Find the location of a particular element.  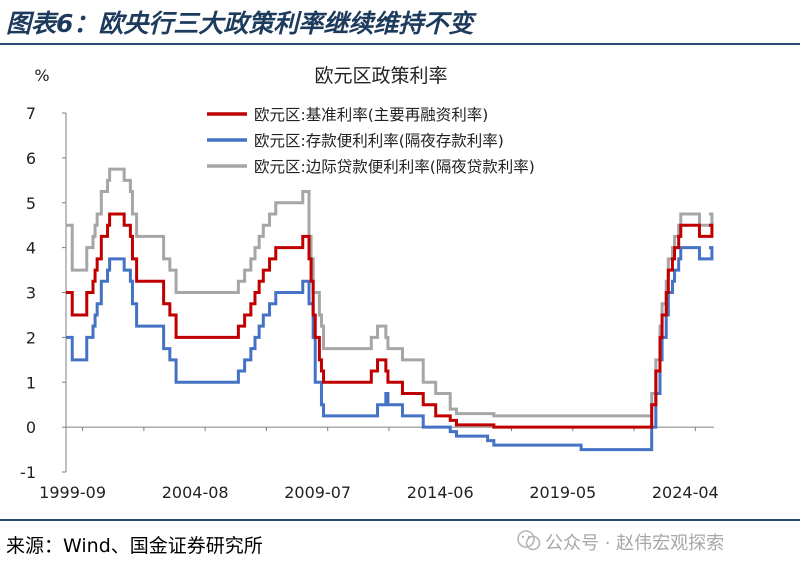

y-tick-label: 3 is located at coordinates (31, 293).